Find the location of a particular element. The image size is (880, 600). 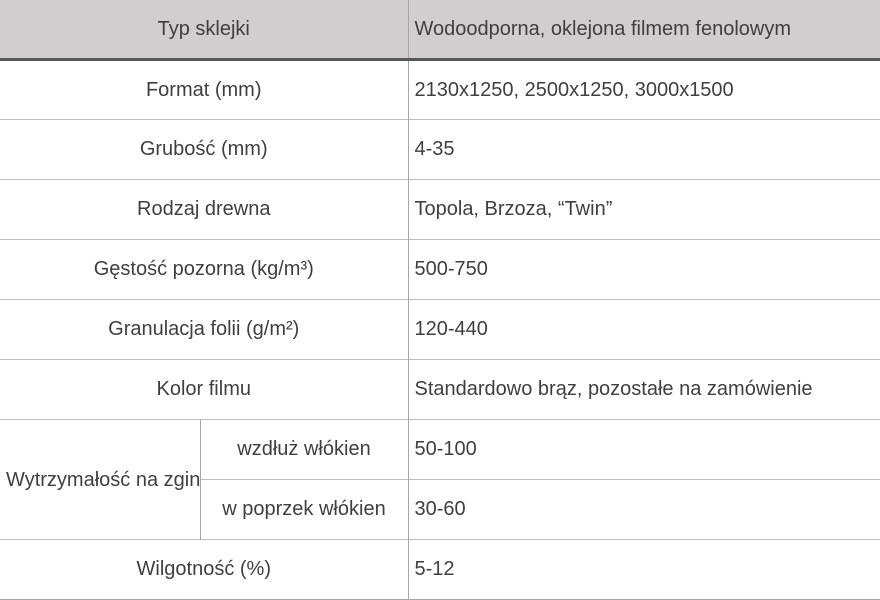

row-value-cell: 120-440 is located at coordinates (643, 329).